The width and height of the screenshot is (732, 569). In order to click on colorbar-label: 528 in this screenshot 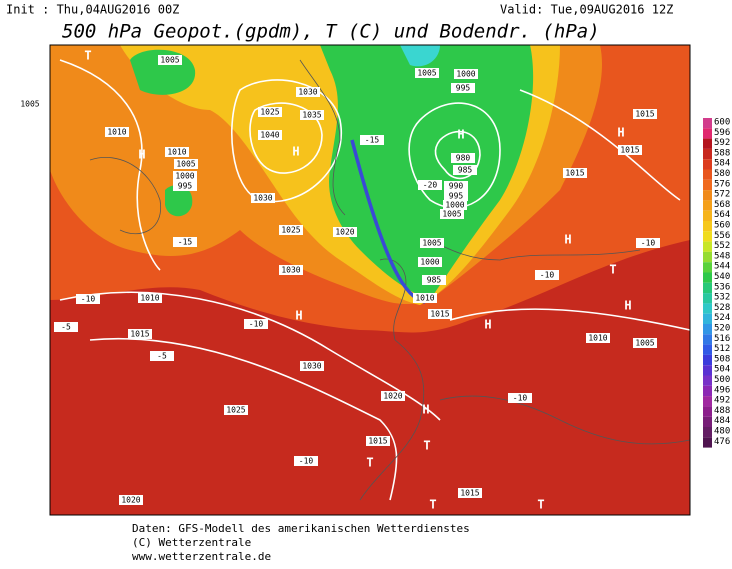, I will do `click(722, 308)`.